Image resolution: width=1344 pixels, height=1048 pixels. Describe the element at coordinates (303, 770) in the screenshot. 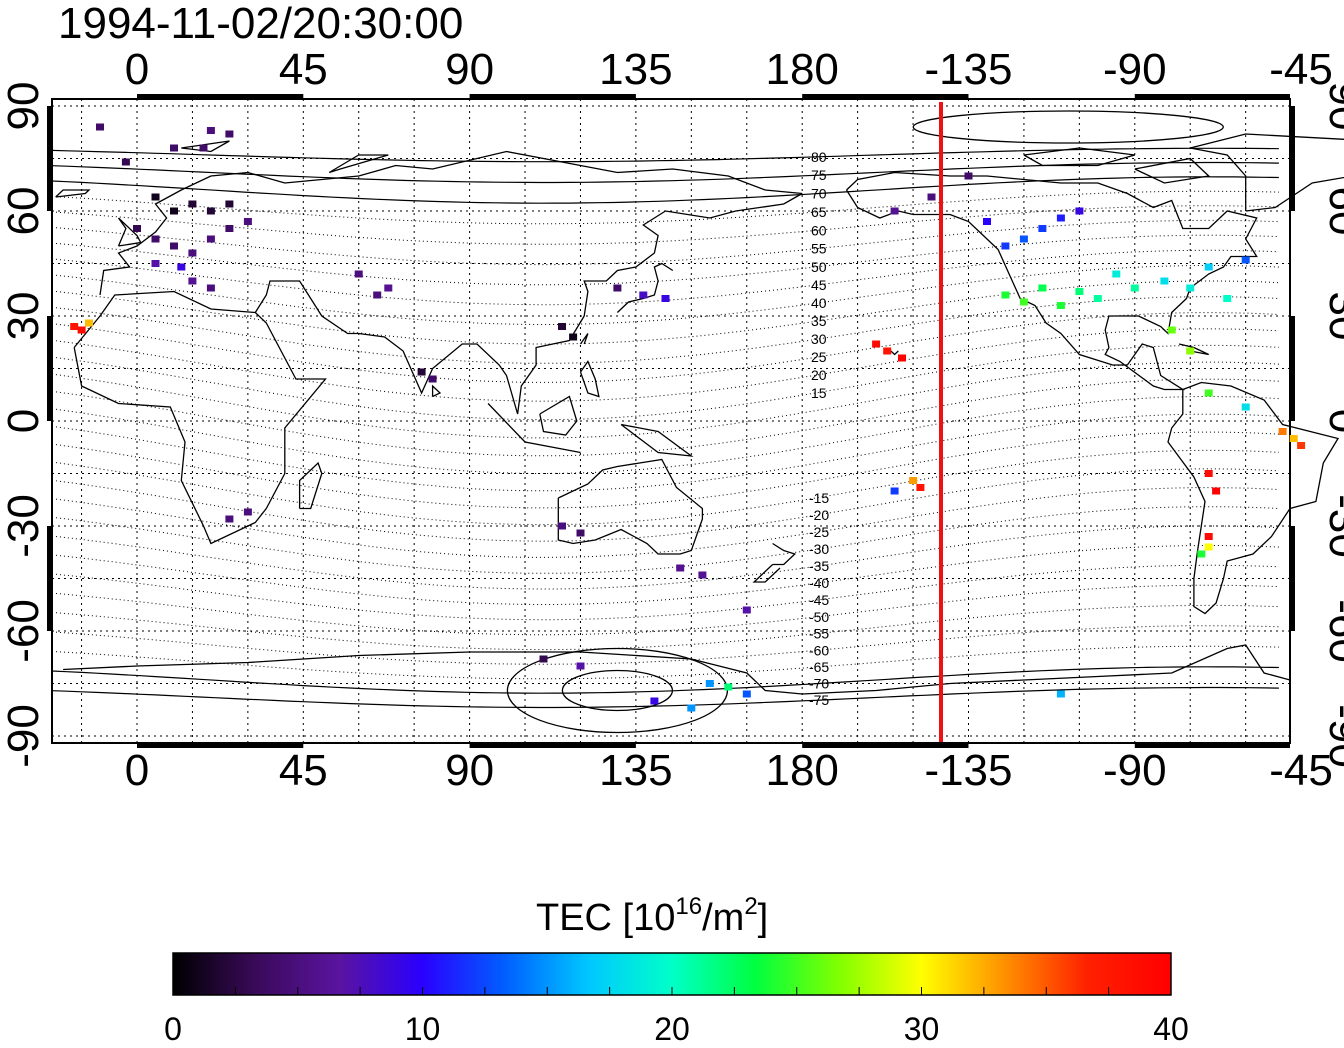

I see `lon-label-bottom: 45` at that location.